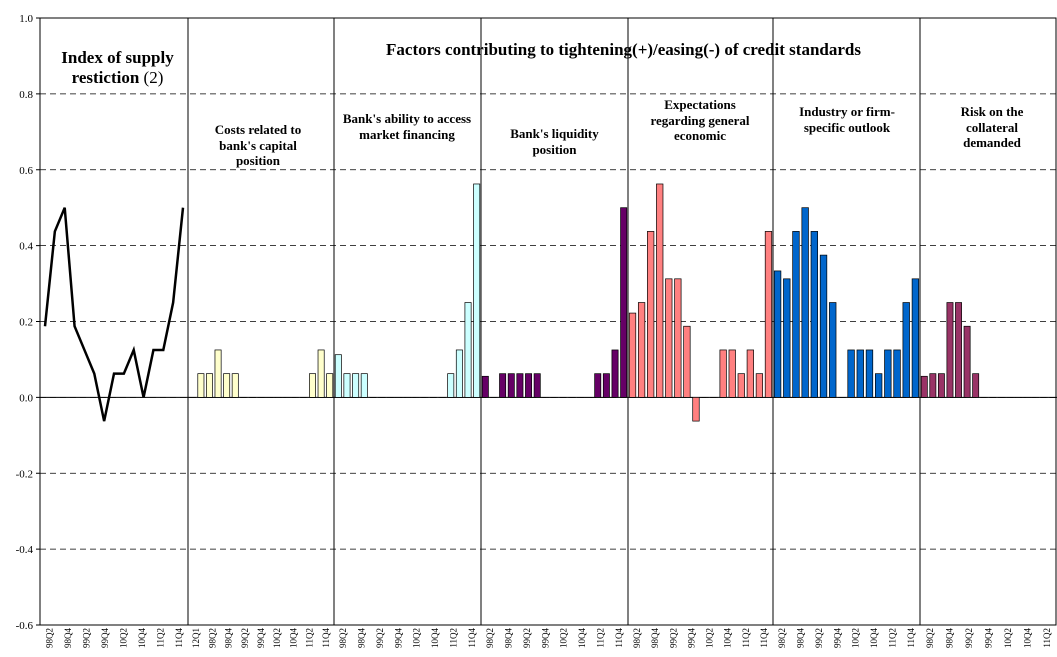 Image resolution: width=1057 pixels, height=657 pixels. Describe the element at coordinates (26, 95) in the screenshot. I see `y-tick-label: 0.8` at that location.